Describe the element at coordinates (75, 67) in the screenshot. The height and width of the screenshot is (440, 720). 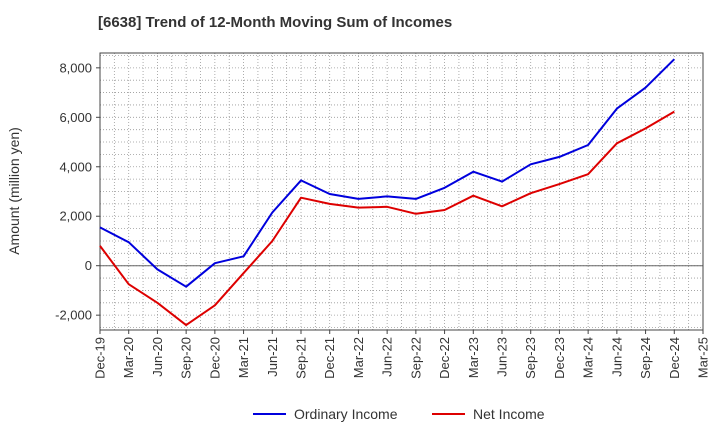
I see `y-tick-label: 8,000` at that location.